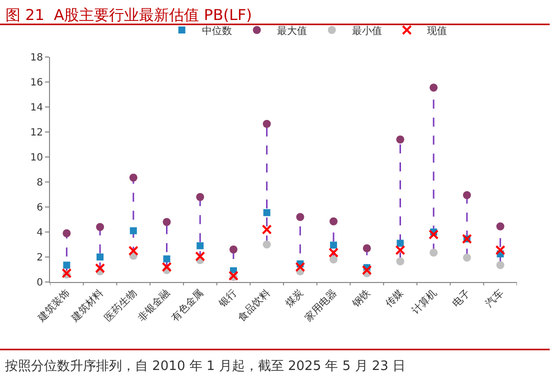 This screenshot has width=553, height=387. What do you see at coordinates (494, 298) in the screenshot?
I see `x-tick-label: 汽车` at bounding box center [494, 298].